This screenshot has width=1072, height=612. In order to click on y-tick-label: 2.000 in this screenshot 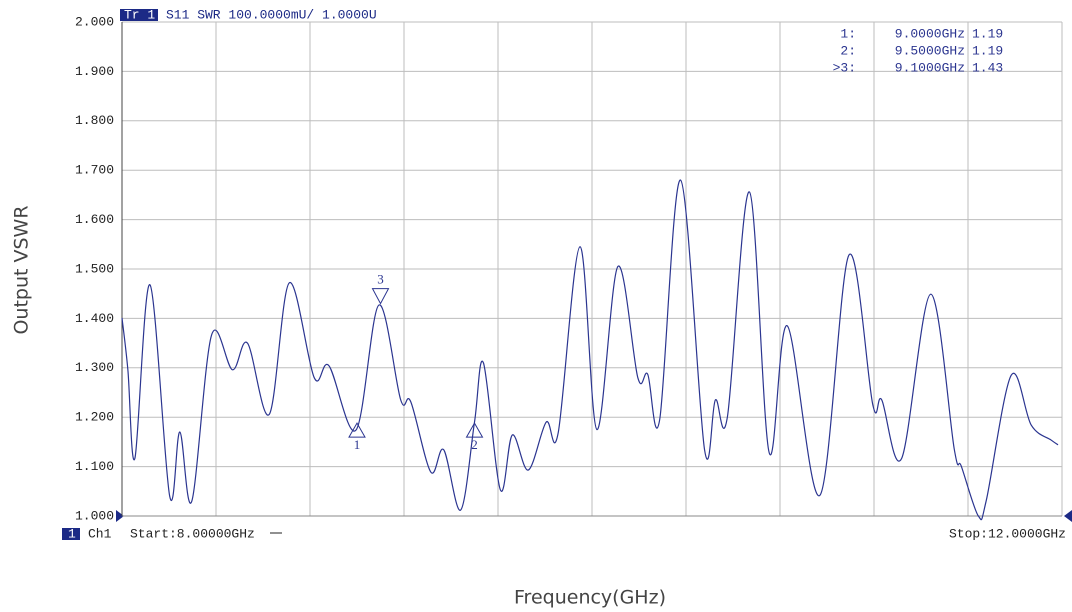, I will do `click(94, 21)`.